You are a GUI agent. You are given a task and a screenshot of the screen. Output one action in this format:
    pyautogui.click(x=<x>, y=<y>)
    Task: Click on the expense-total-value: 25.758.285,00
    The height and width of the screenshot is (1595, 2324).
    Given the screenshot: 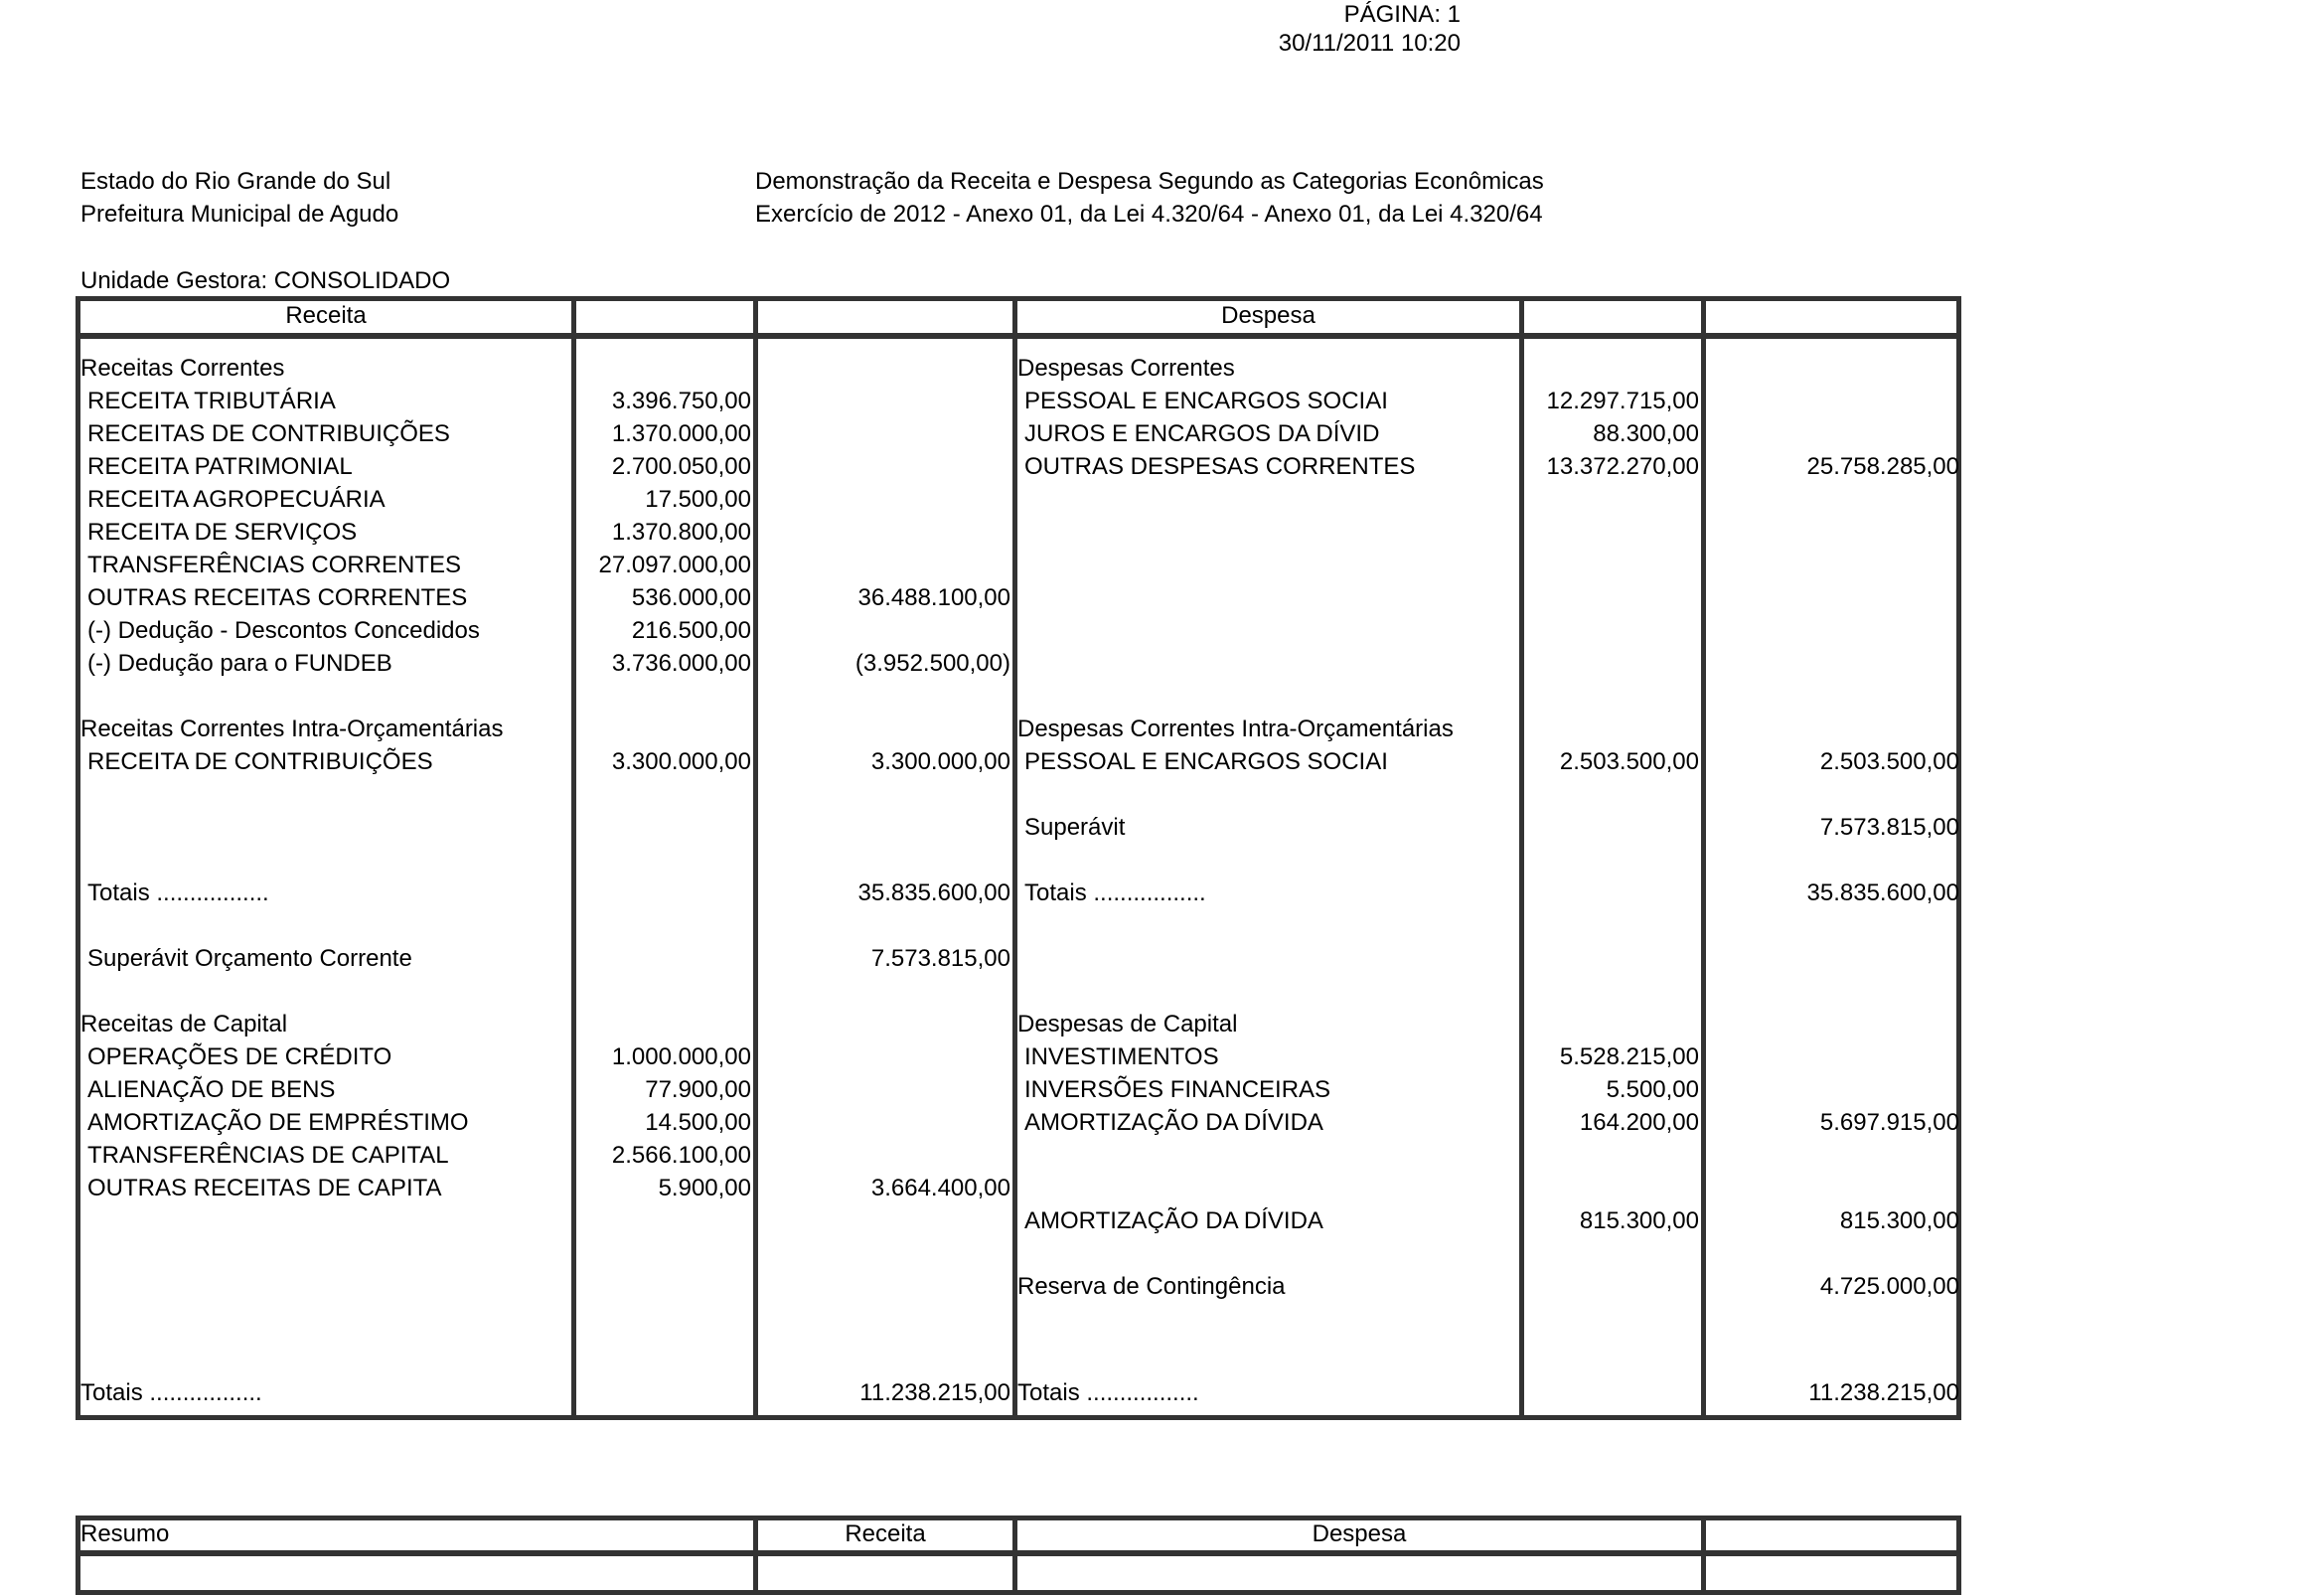 What is the action you would take?
    pyautogui.click(x=1882, y=466)
    